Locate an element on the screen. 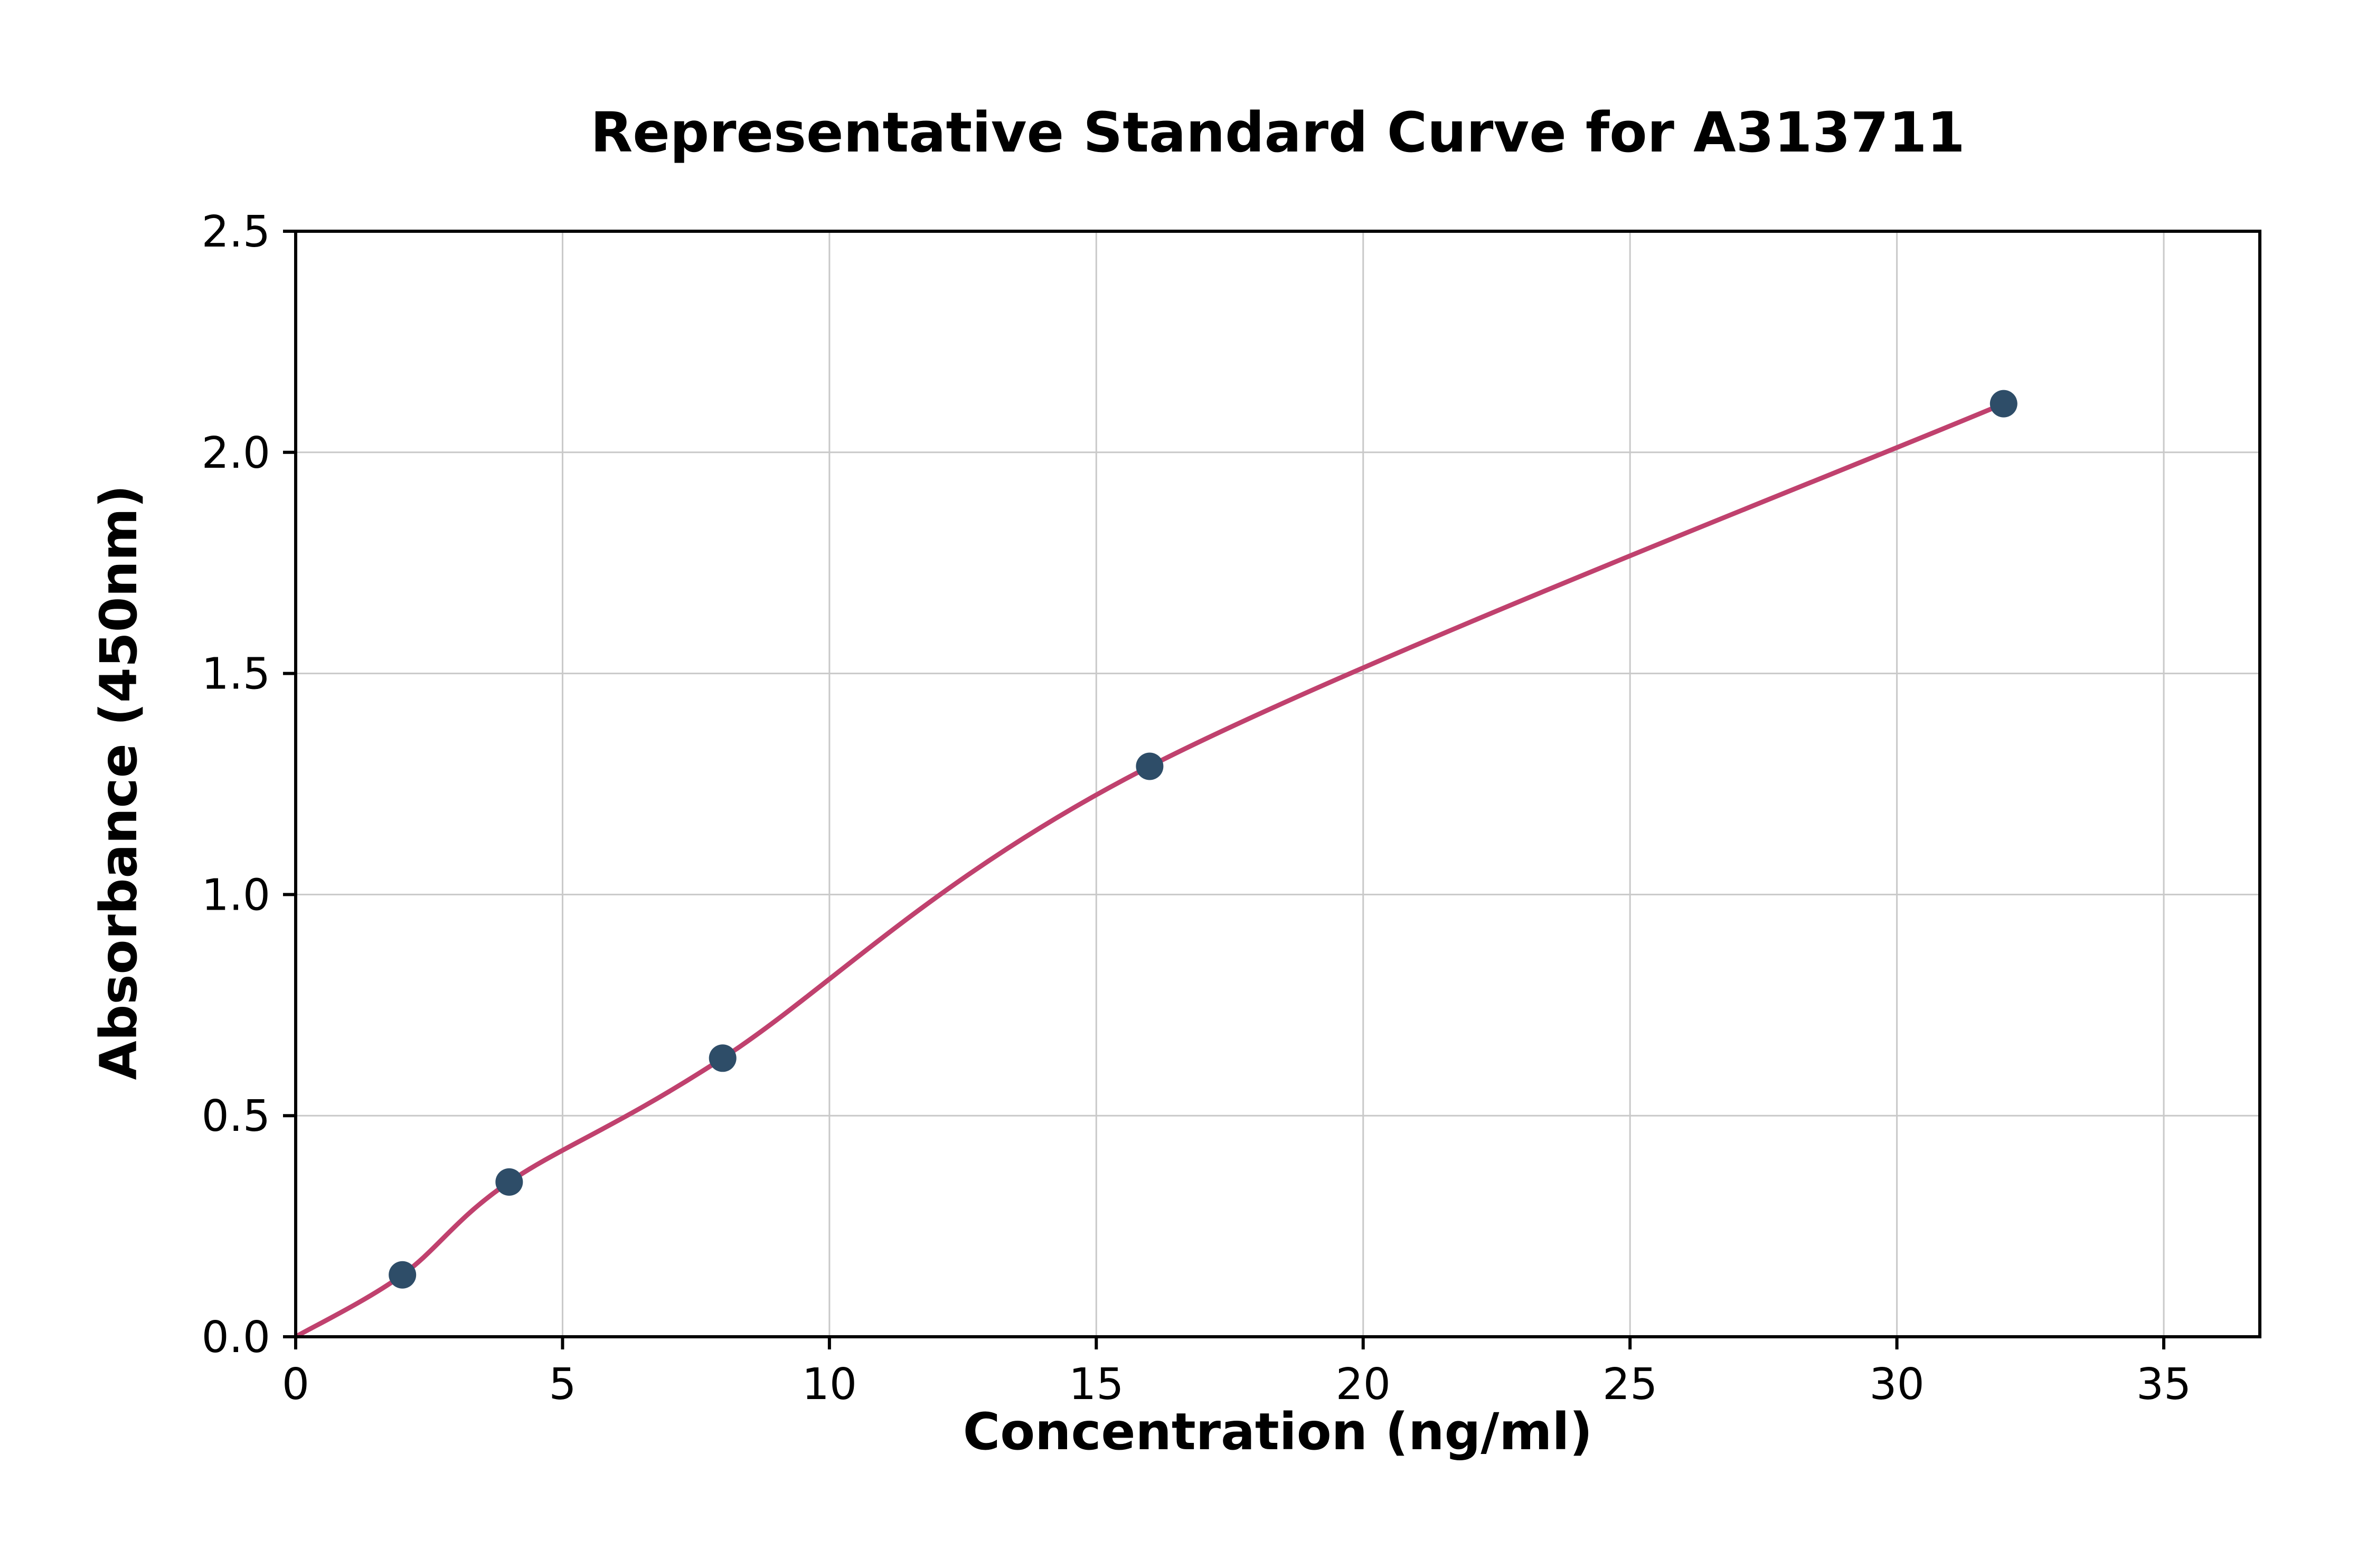 The width and height of the screenshot is (2376, 1568). x-tick-label: 35 is located at coordinates (2163, 1384).